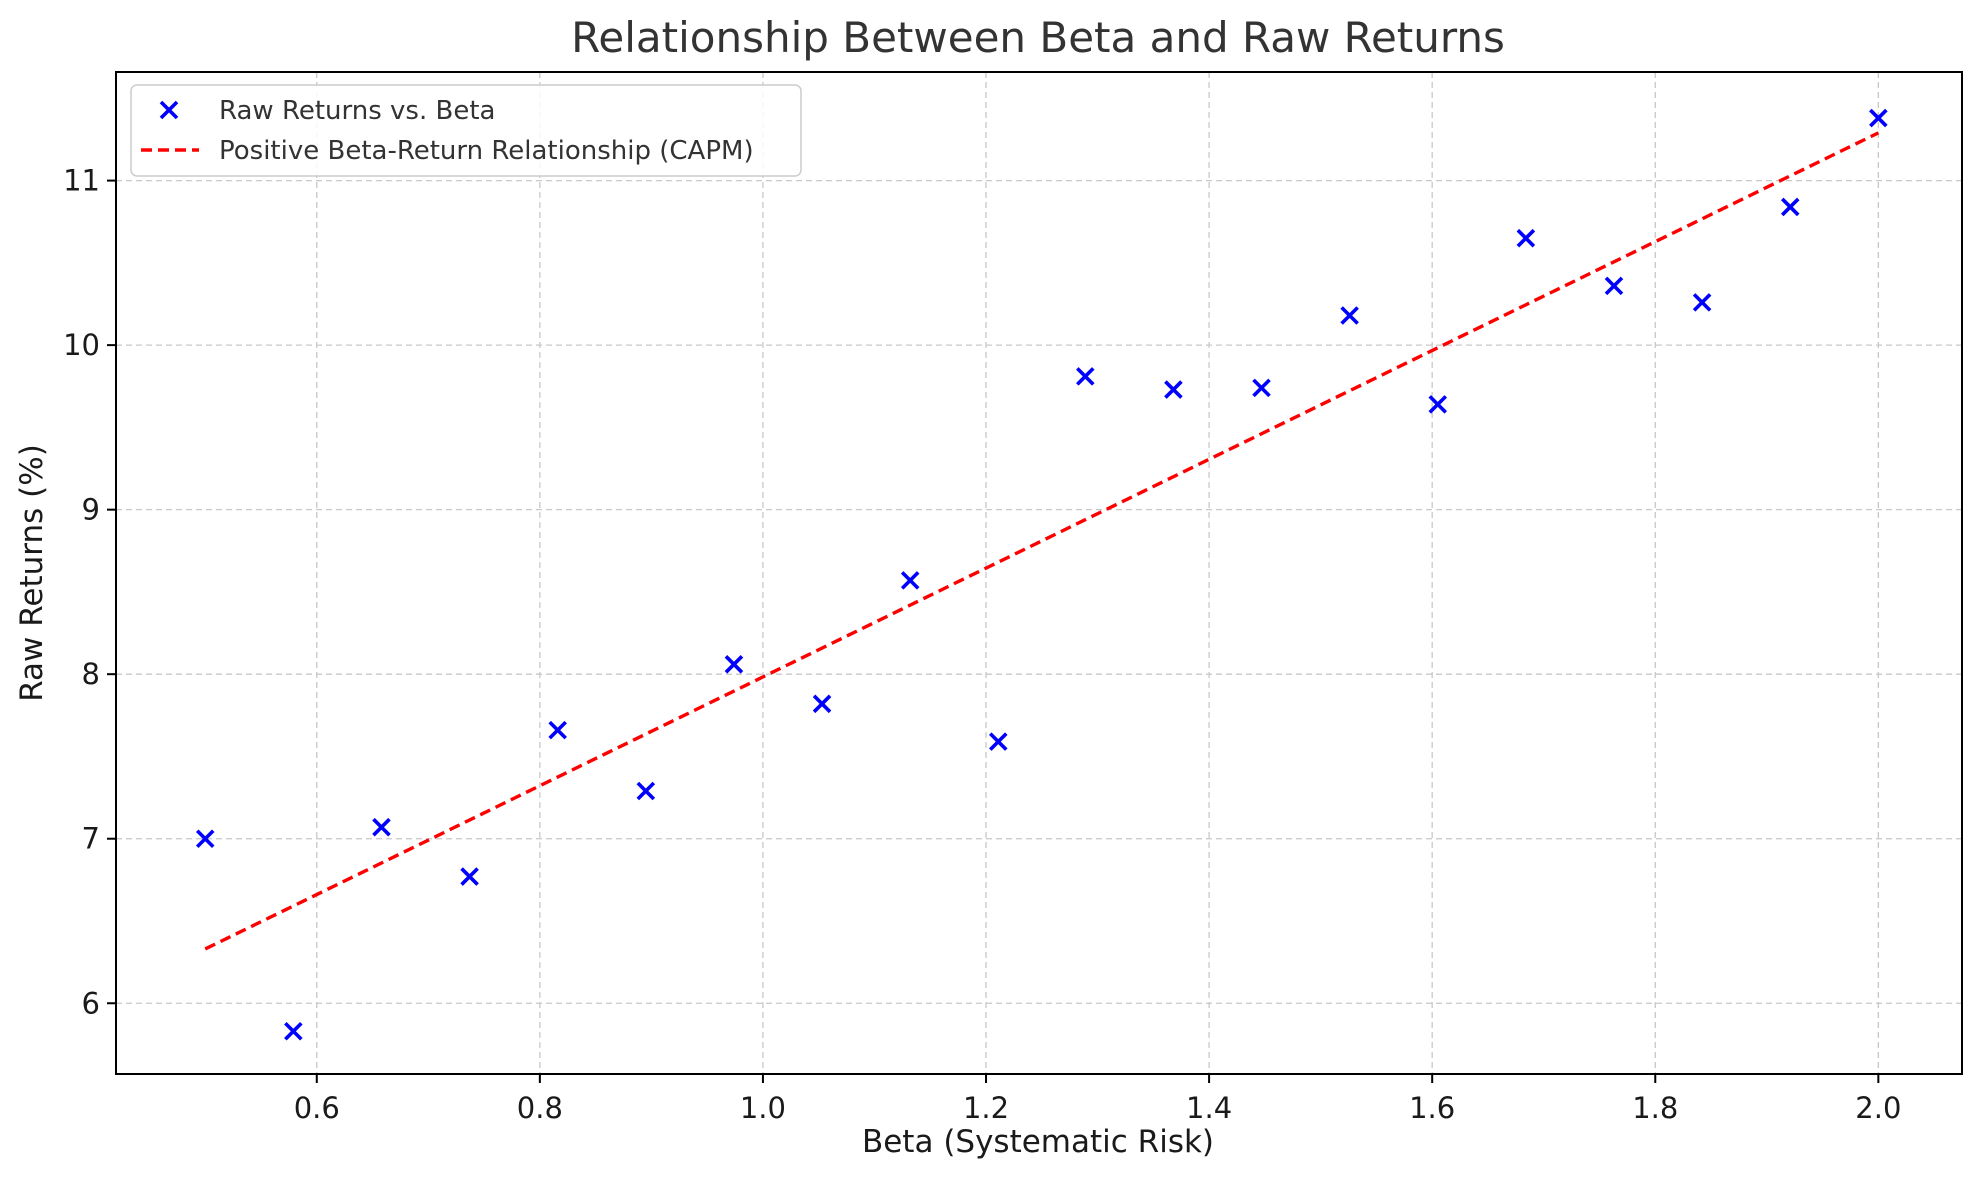 This screenshot has height=1180, width=1979. Describe the element at coordinates (91, 839) in the screenshot. I see `y-tick-label: 7` at that location.